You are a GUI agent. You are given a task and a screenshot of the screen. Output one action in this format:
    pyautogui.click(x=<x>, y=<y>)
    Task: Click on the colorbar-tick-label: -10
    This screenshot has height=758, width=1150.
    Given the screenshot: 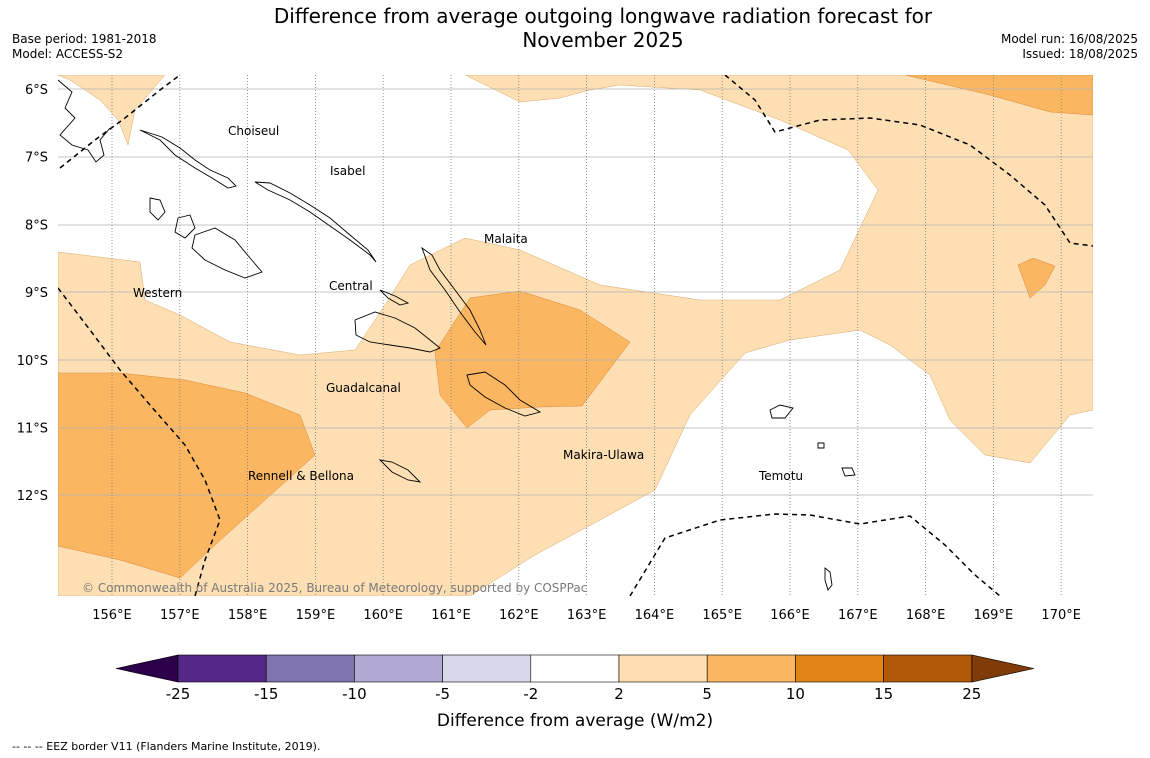 What is the action you would take?
    pyautogui.click(x=354, y=694)
    